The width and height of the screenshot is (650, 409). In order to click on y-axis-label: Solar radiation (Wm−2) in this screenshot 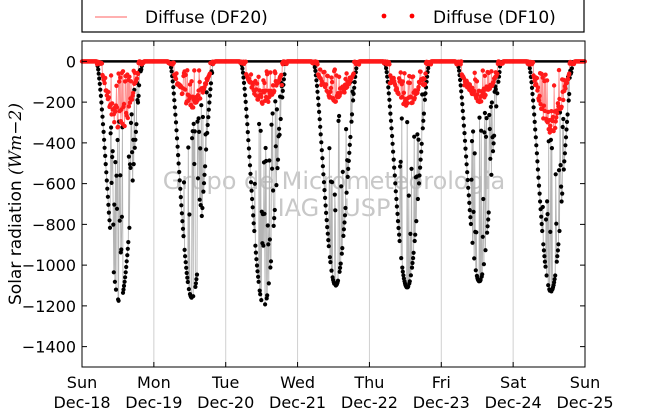, I will do `click(16, 204)`.